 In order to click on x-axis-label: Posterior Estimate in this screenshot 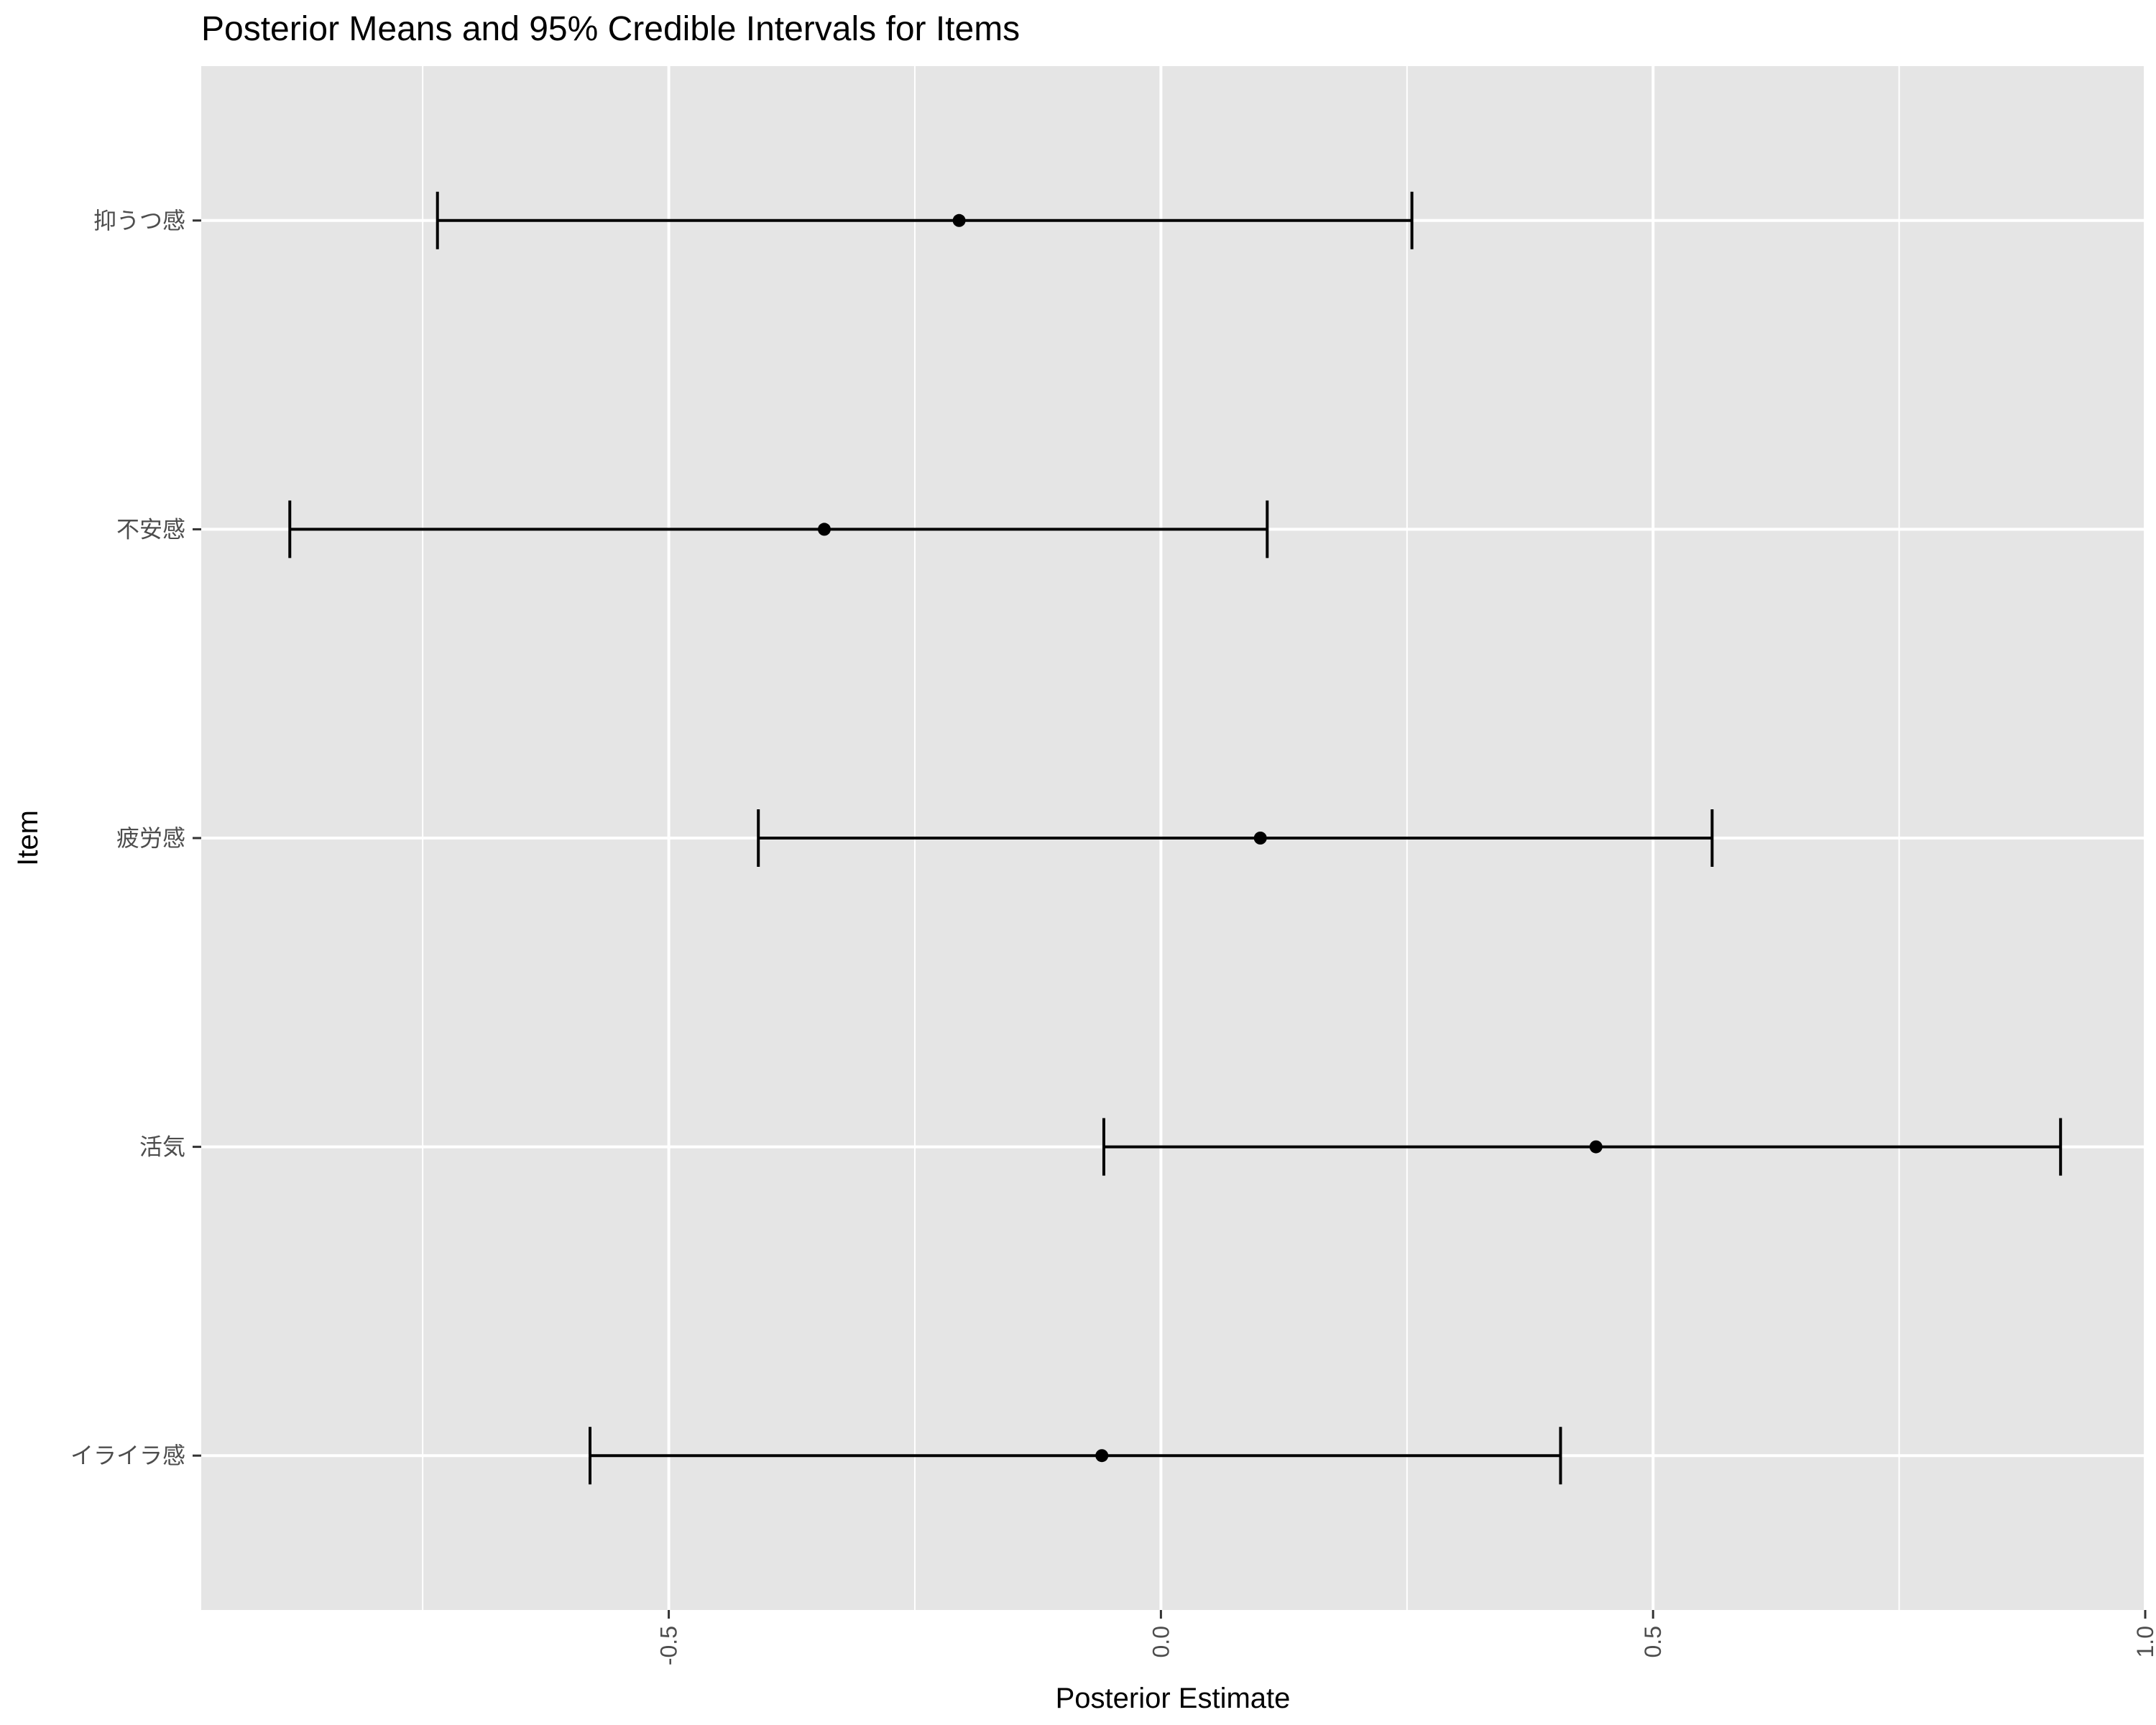, I will do `click(1173, 1698)`.